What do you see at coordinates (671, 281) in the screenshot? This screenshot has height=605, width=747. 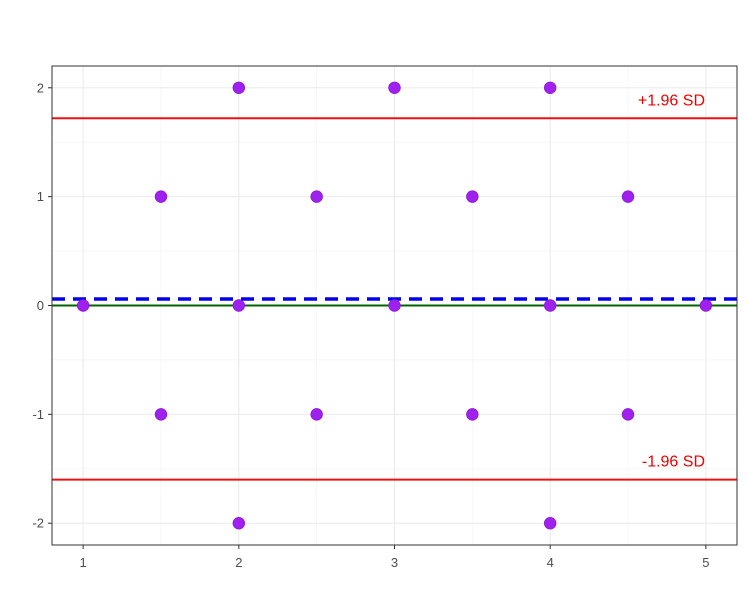 I see `reference-line-labels: +1.96 SD -1.96 SD` at bounding box center [671, 281].